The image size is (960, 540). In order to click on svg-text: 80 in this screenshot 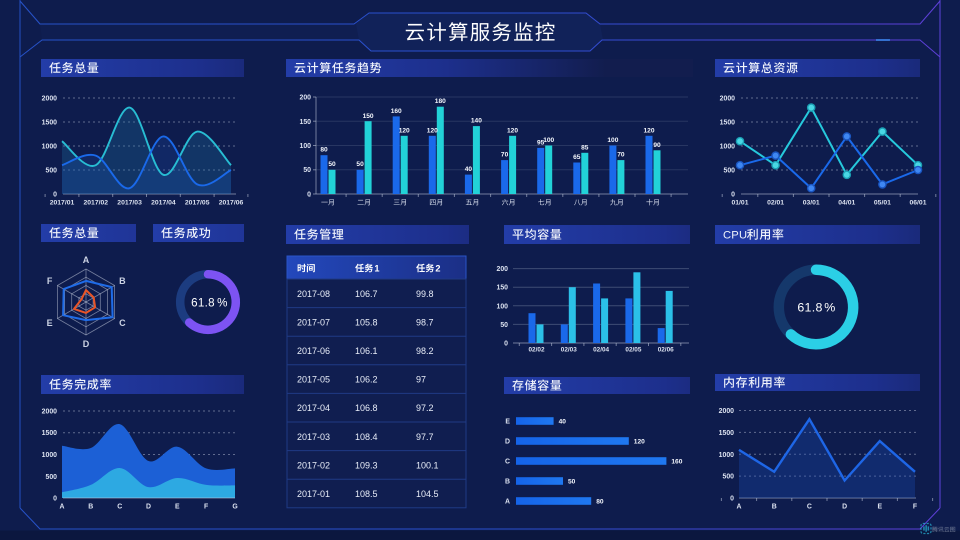, I will do `click(324, 150)`.